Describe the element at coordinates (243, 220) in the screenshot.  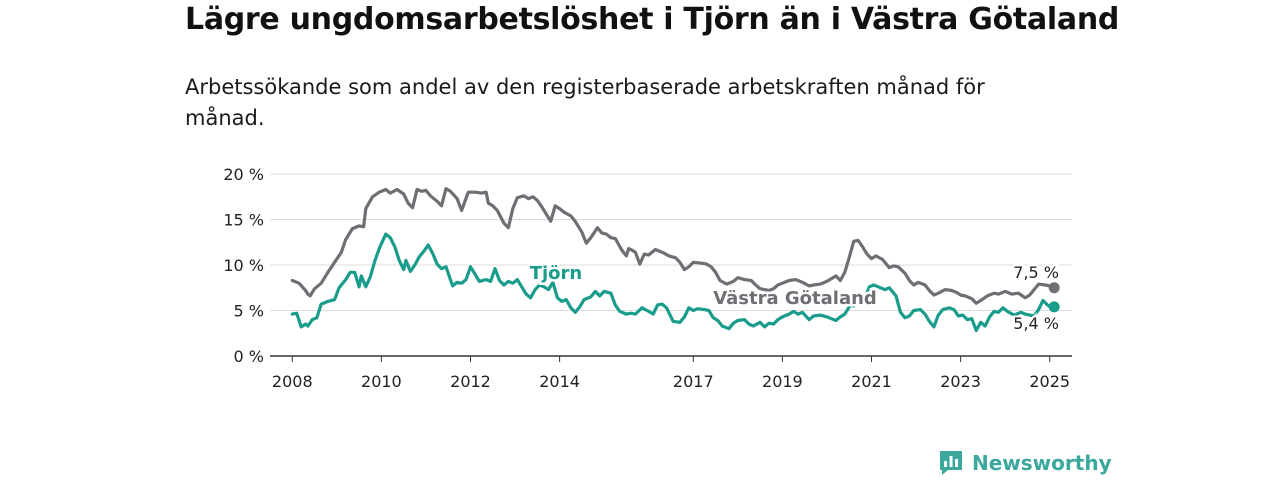
I see `y-tick-label: 15 %` at that location.